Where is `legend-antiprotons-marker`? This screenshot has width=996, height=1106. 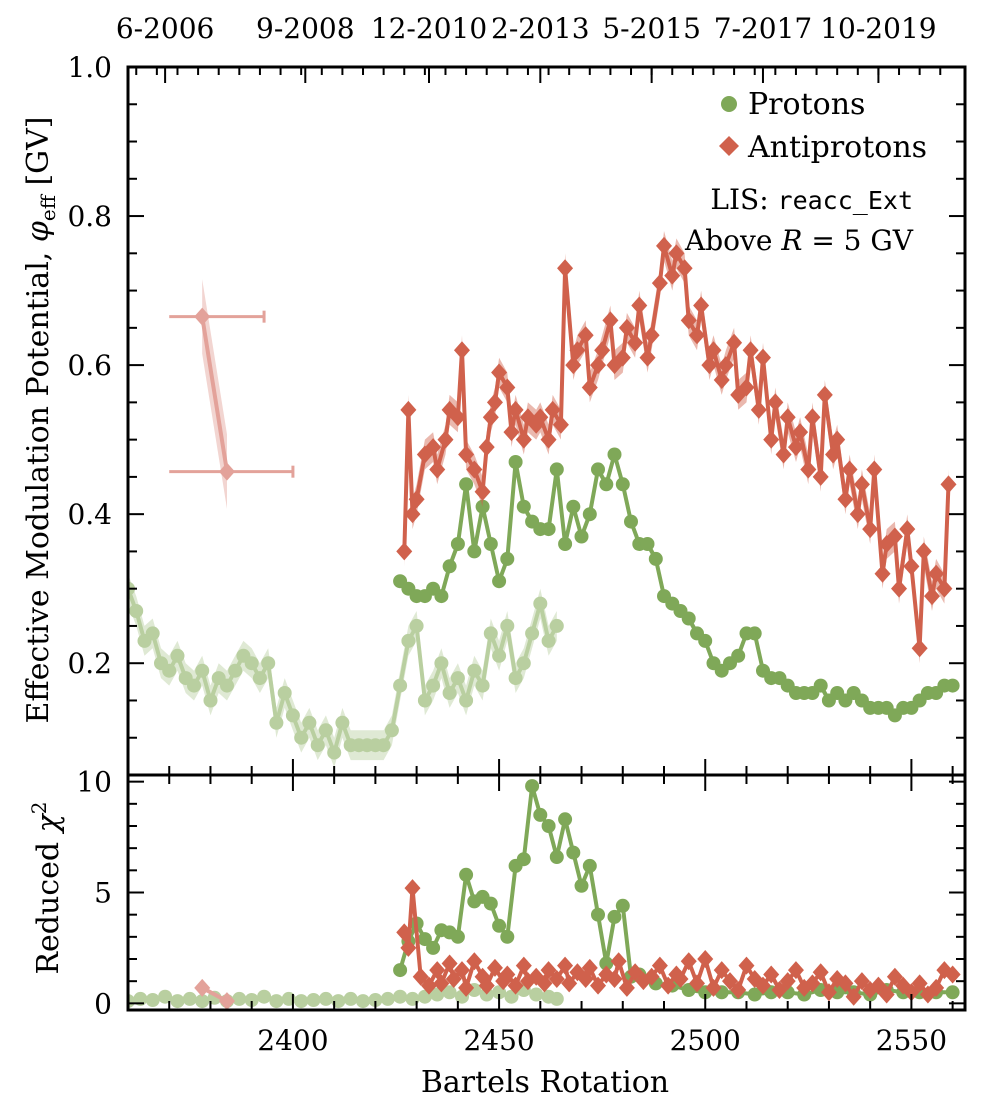 legend-antiprotons-marker is located at coordinates (729, 146).